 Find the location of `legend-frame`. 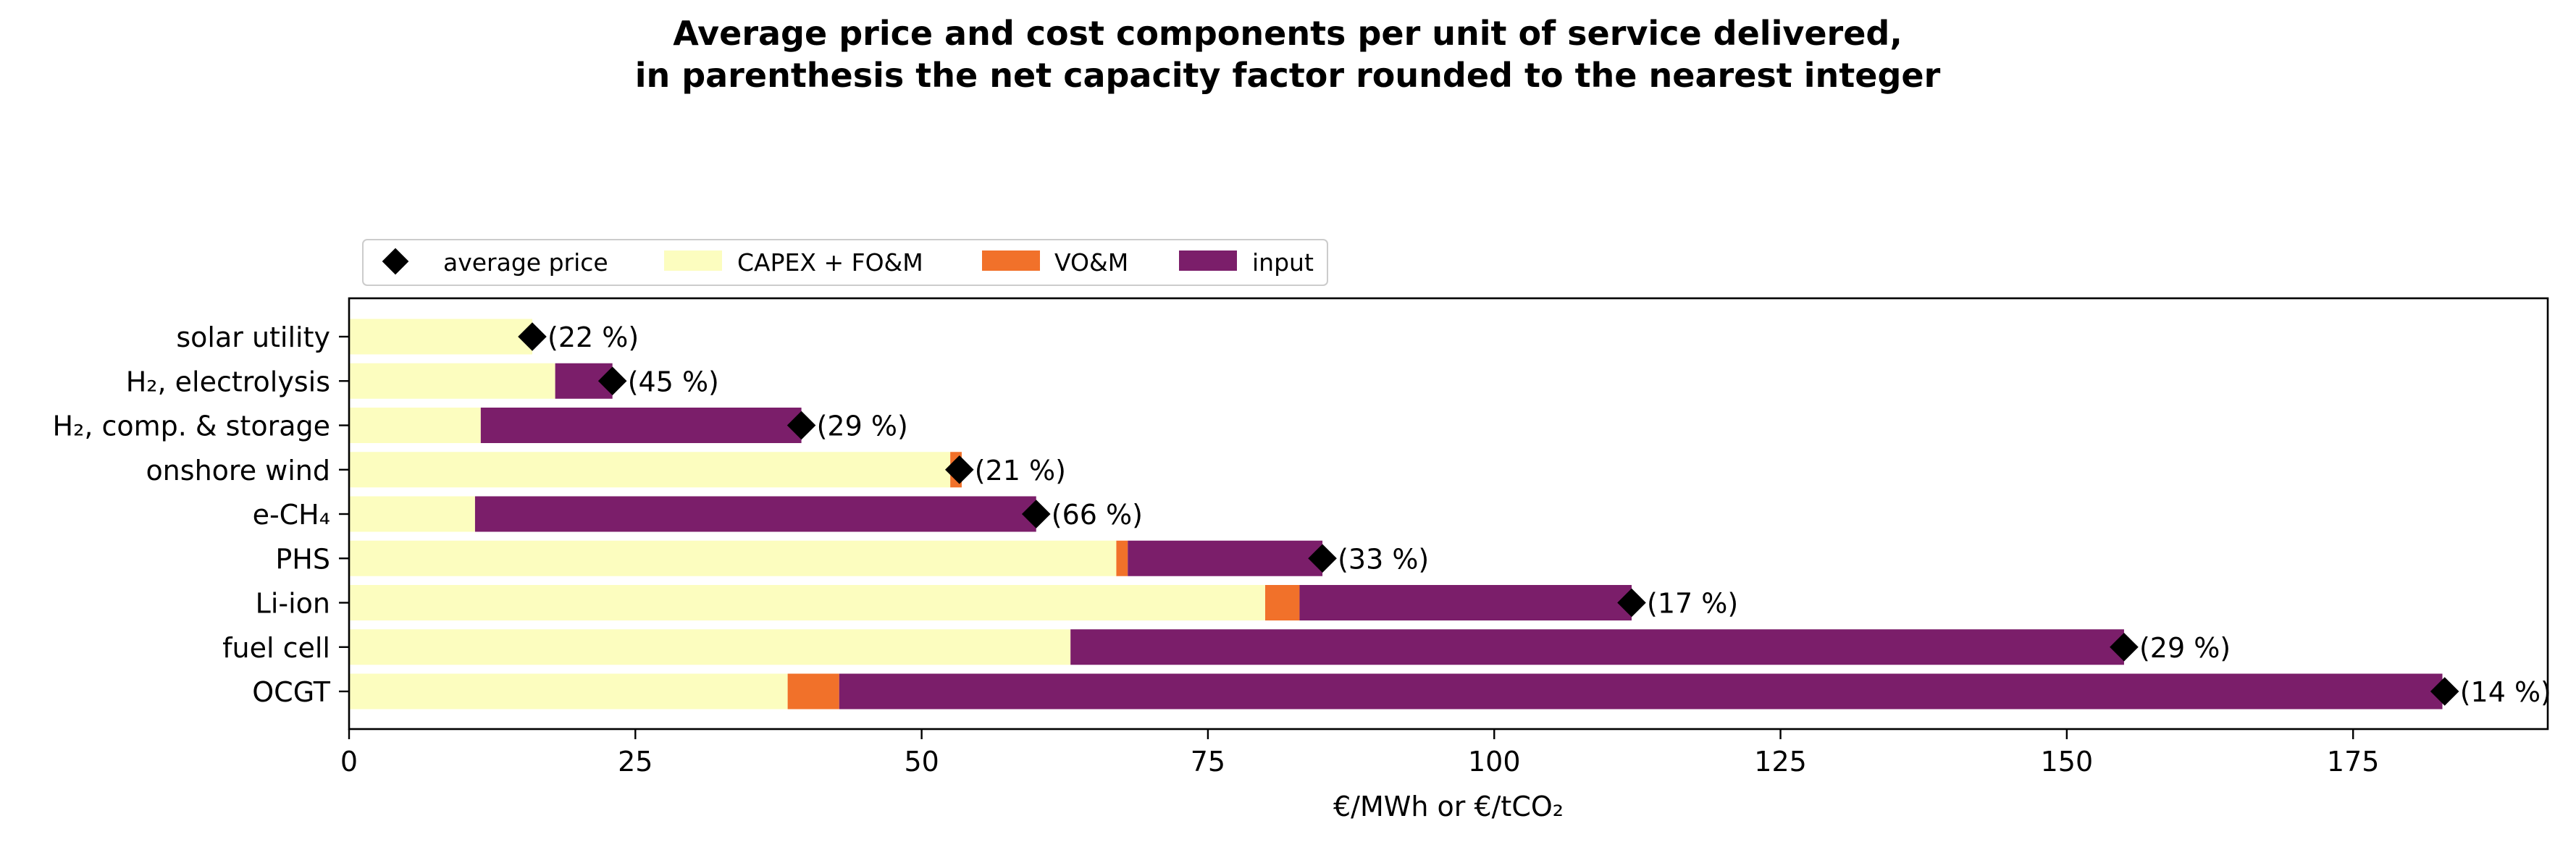

legend-frame is located at coordinates (845, 262).